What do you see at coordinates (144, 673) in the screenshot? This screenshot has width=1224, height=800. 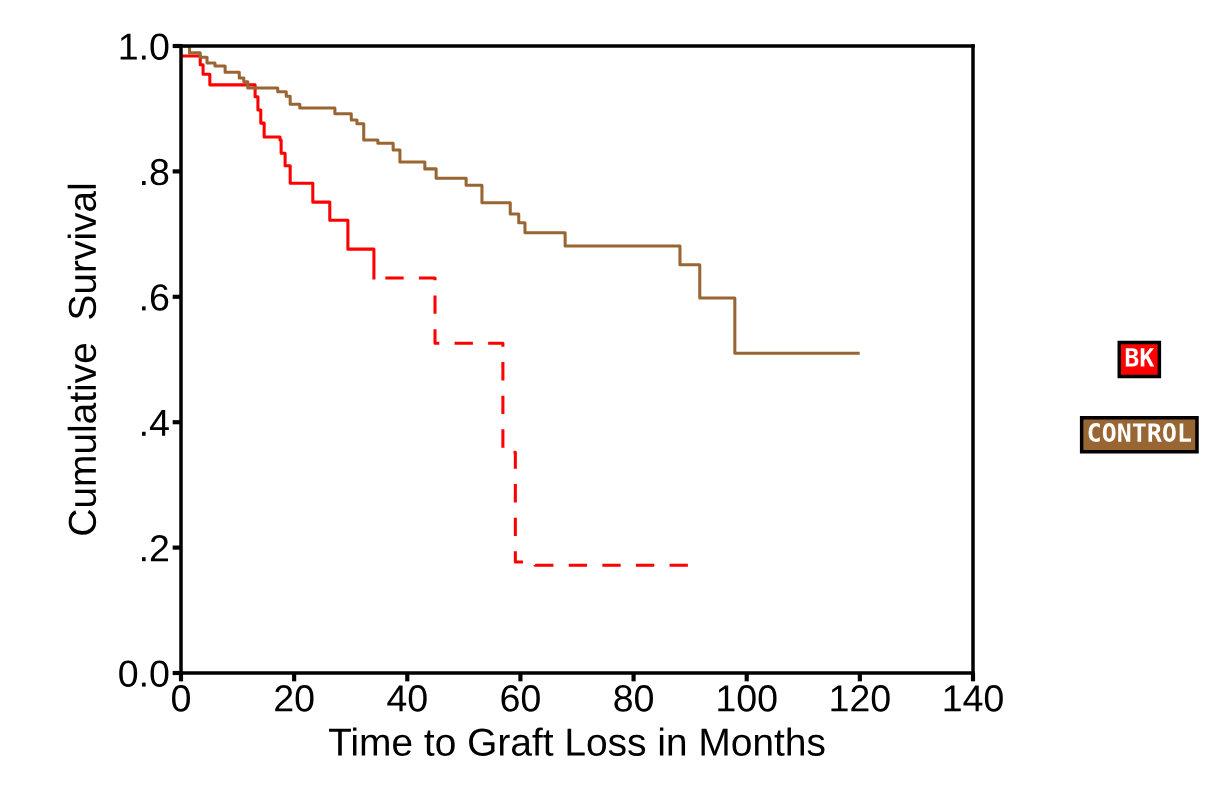 I see `y-tick-label: 0.0` at bounding box center [144, 673].